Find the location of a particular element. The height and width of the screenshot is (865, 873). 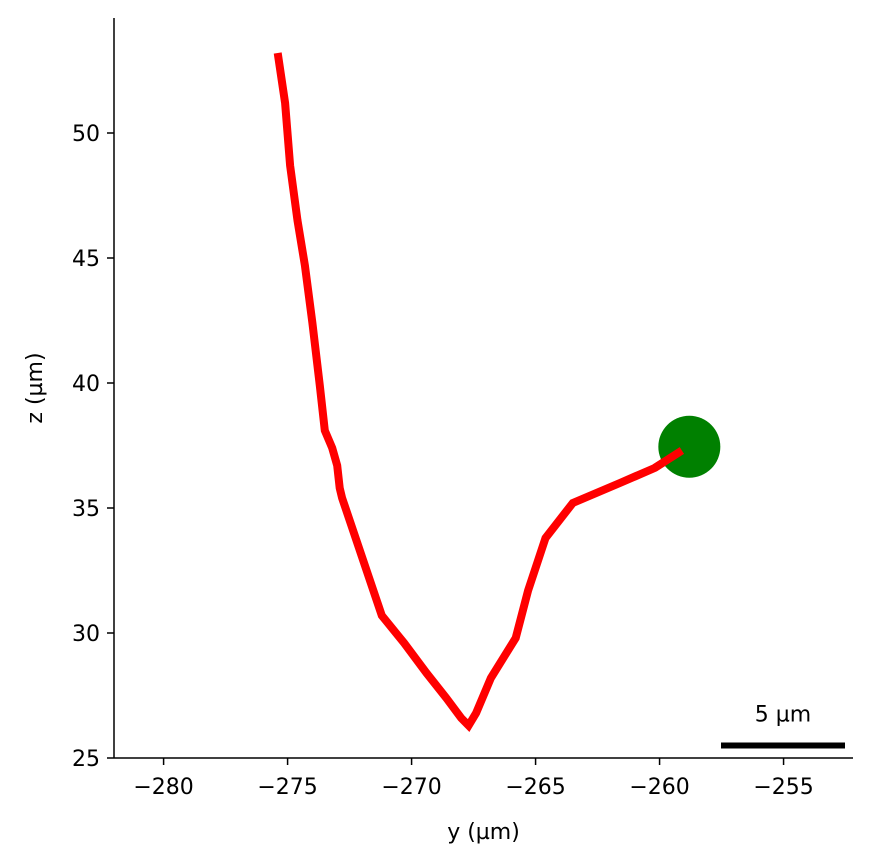

marker-layer is located at coordinates (686, 446).